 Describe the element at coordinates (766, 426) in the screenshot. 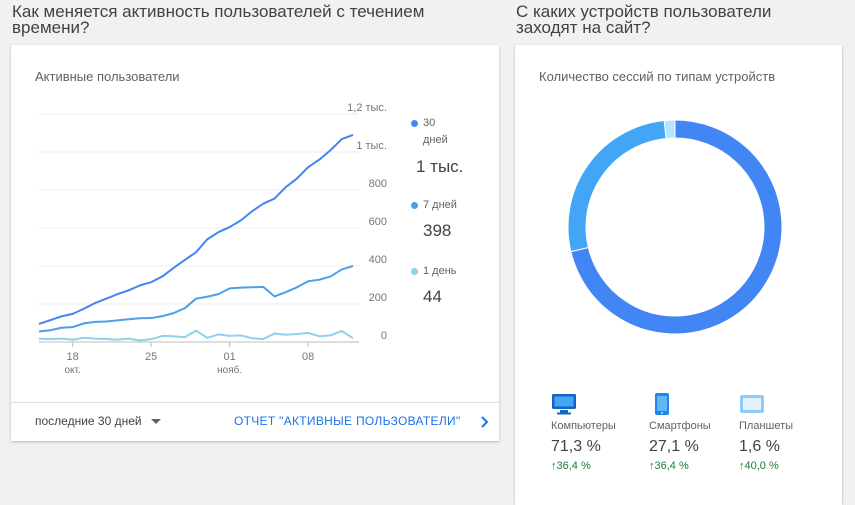

I see `device-tablet-label: Планшеты` at that location.